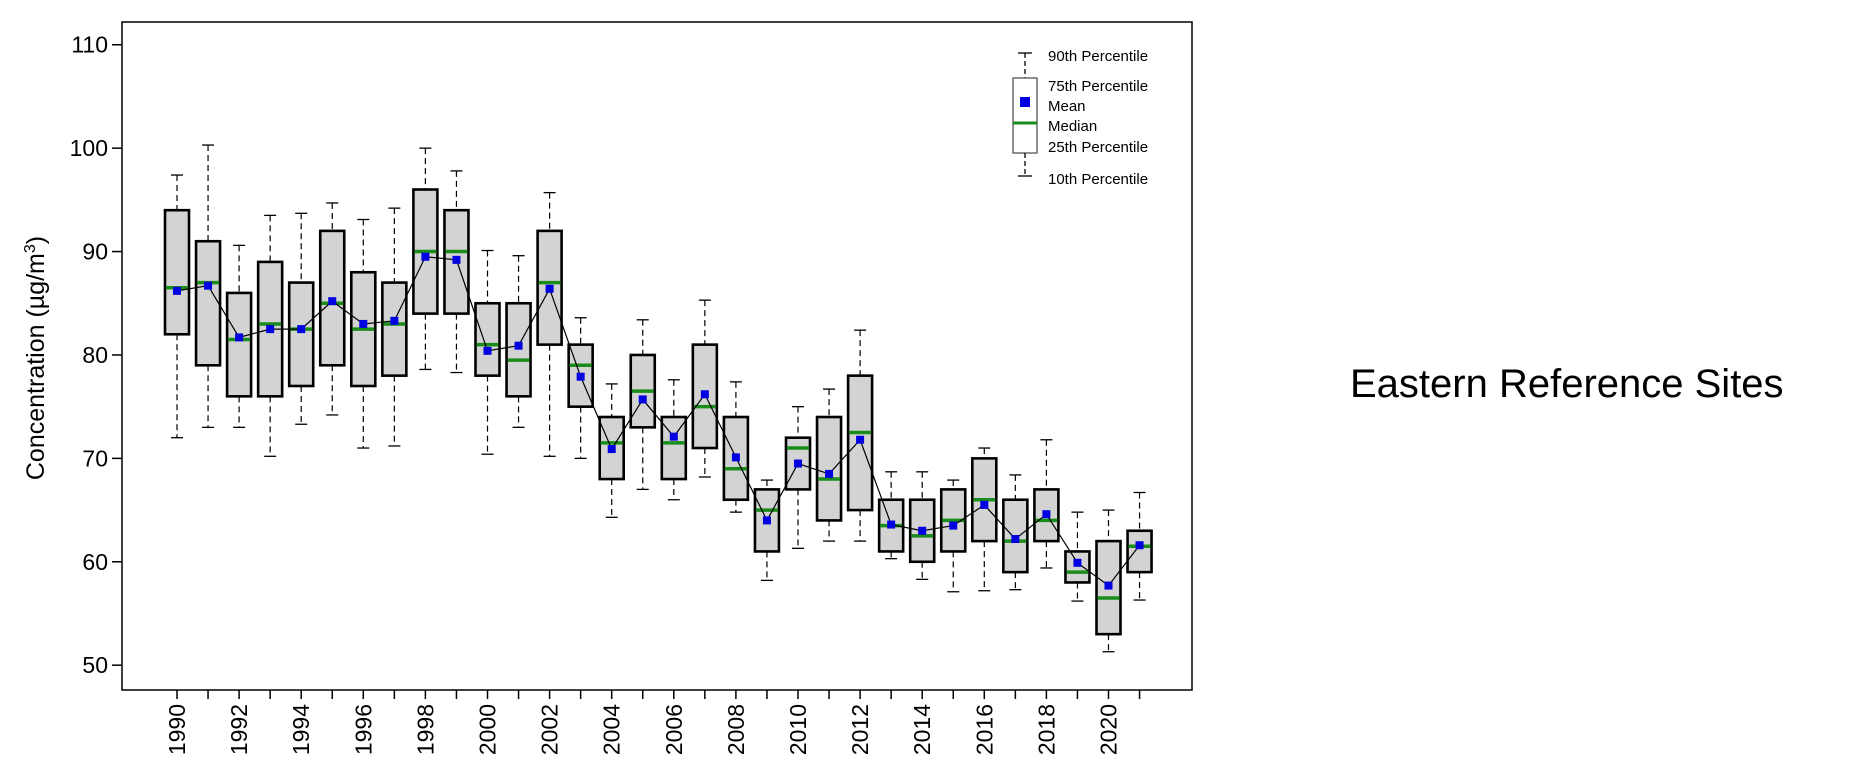  Describe the element at coordinates (1567, 384) in the screenshot. I see `site-label: Eastern Reference Sites` at that location.